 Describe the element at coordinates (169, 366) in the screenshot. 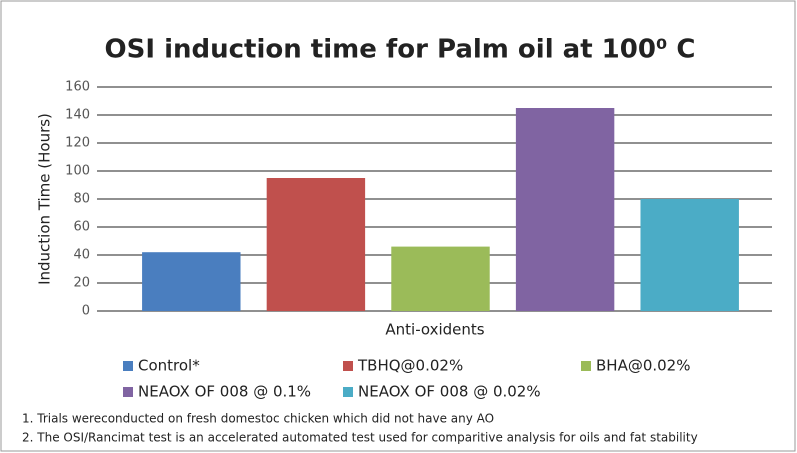

I see `legend-label: Control*` at that location.